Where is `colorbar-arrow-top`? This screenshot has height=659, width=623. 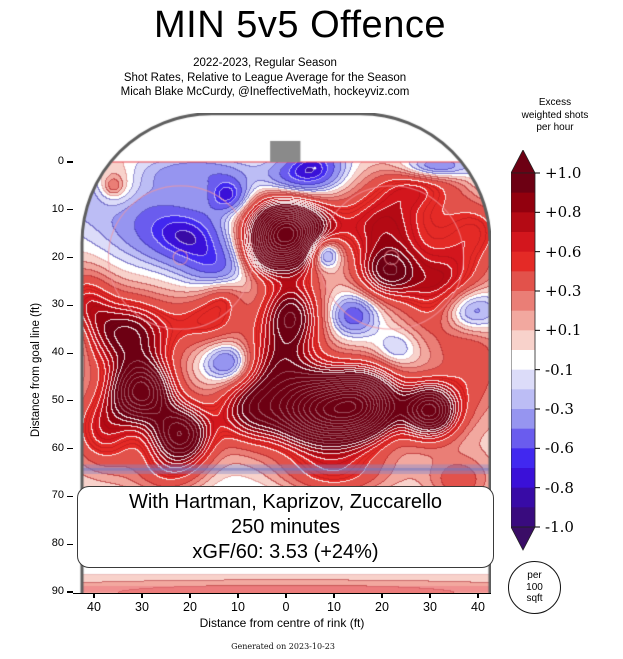 colorbar-arrow-top is located at coordinates (523, 162).